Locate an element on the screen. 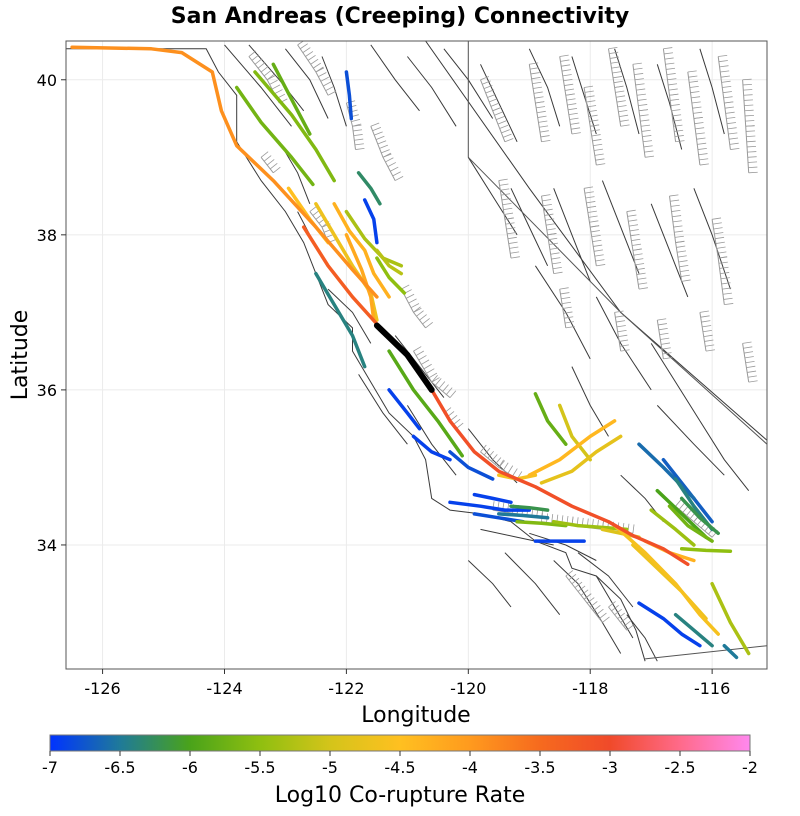 The height and width of the screenshot is (816, 800). colorbar-tick-label: -4 is located at coordinates (470, 767).